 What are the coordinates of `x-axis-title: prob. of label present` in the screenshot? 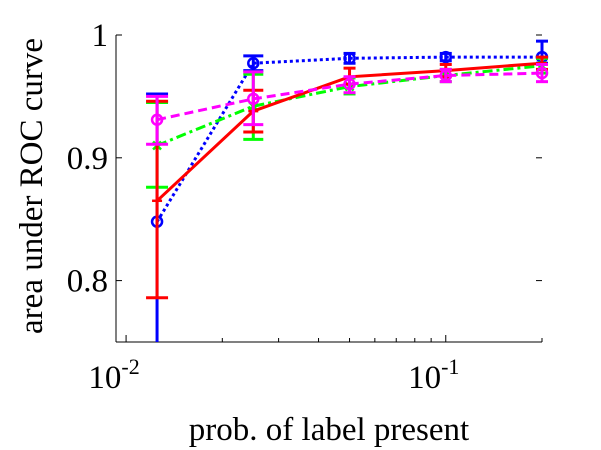 It's located at (329, 430).